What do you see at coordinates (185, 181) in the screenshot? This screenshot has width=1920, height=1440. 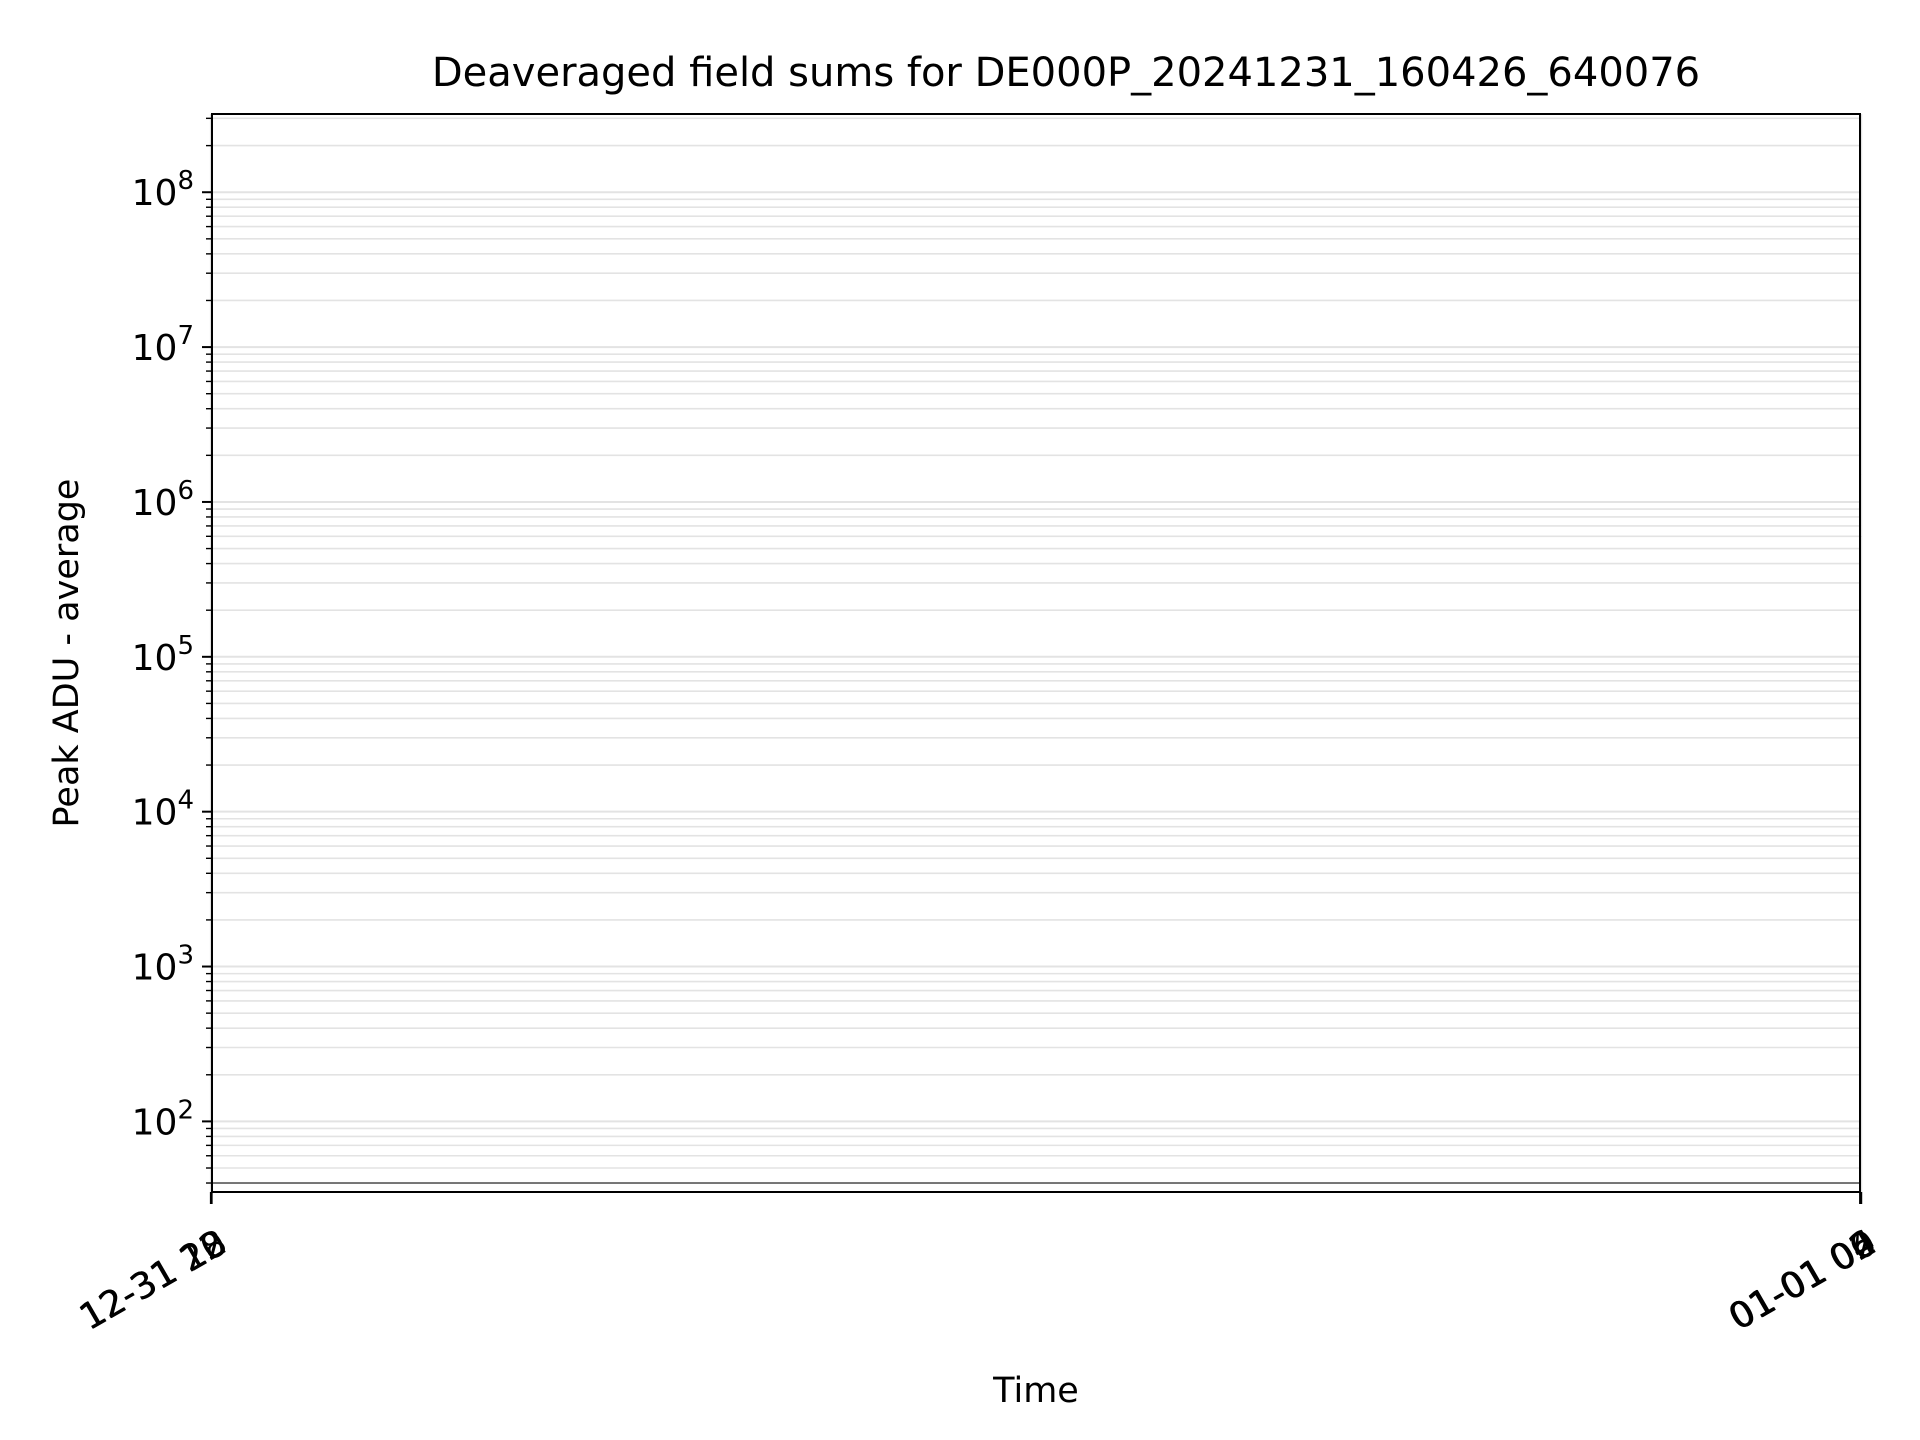 I see `y-tick-exponent: 8` at bounding box center [185, 181].